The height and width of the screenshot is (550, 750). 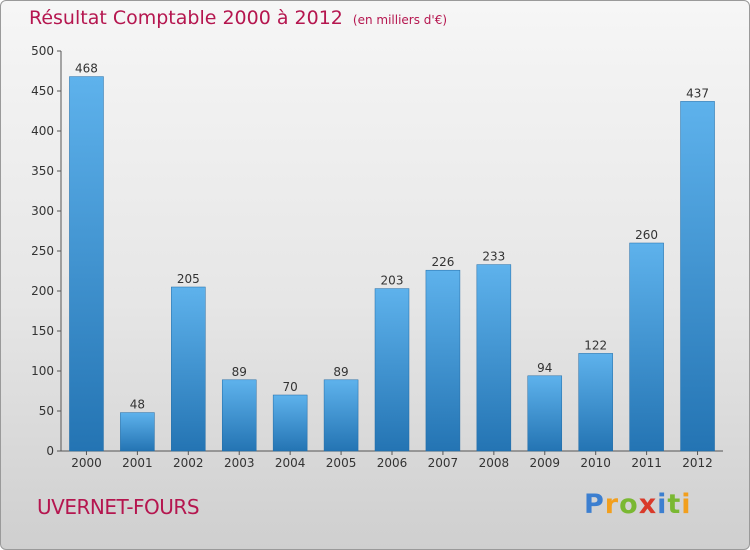 I want to click on bar-2009, so click(x=545, y=413).